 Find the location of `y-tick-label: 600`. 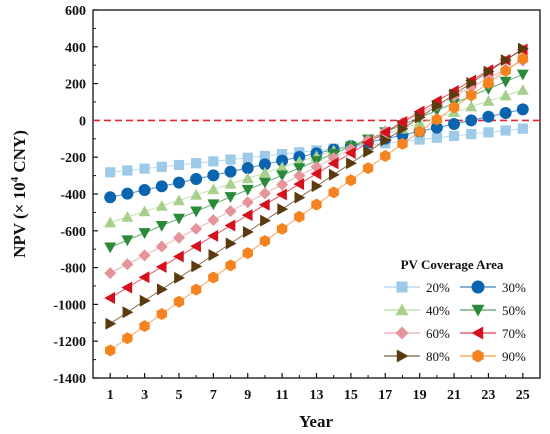

y-tick-label: 600 is located at coordinates (75, 11).